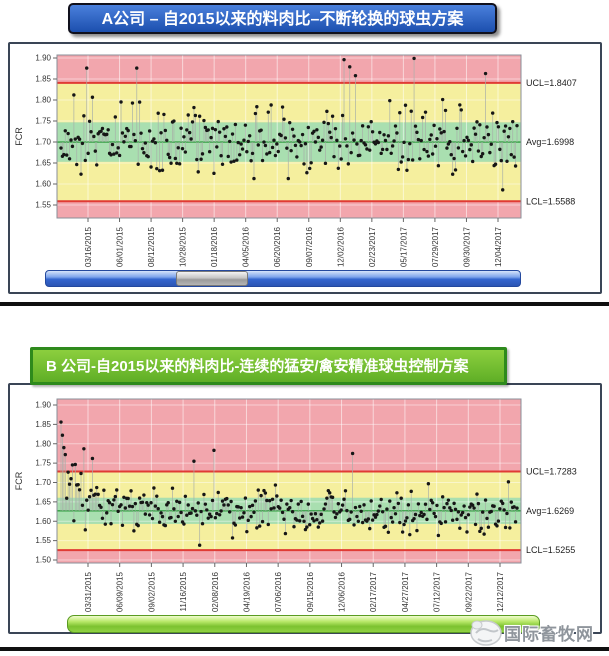 This screenshot has width=609, height=656. What do you see at coordinates (283, 278) in the screenshot?
I see `chart-a-scrollbar` at bounding box center [283, 278].